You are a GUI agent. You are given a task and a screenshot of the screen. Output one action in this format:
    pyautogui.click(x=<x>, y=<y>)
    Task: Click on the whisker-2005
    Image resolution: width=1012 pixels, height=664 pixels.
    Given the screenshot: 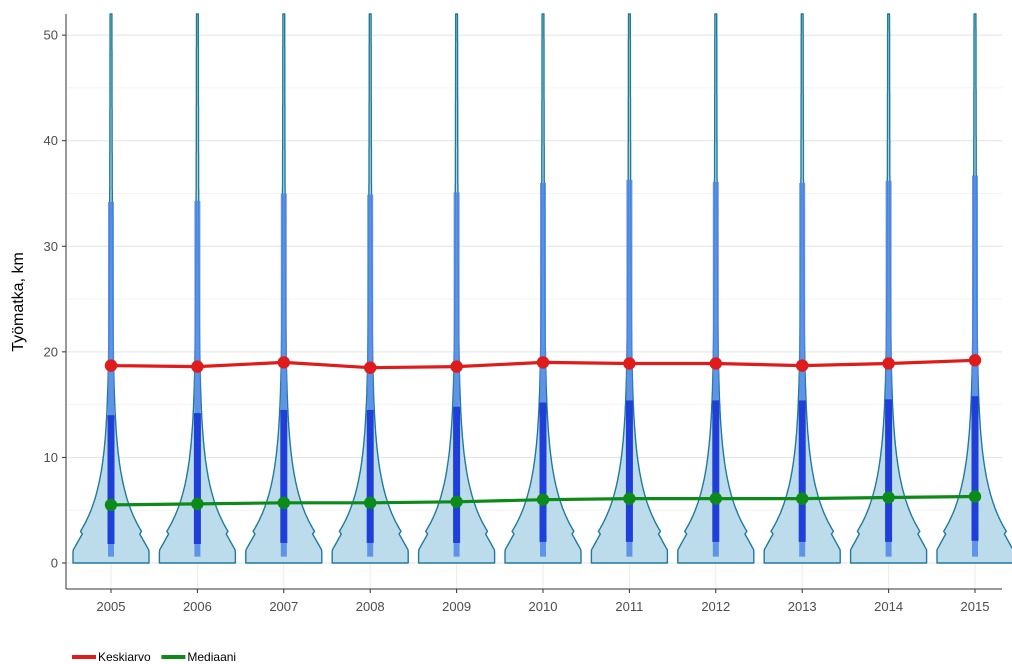 What is the action you would take?
    pyautogui.click(x=111, y=379)
    